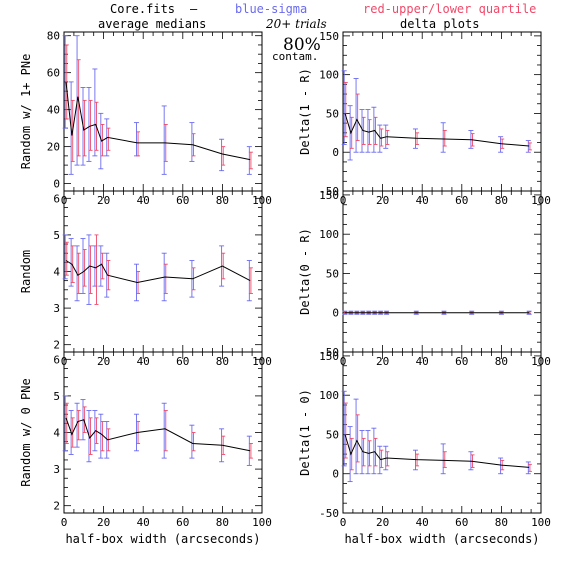 This screenshot has width=574, height=574. I want to click on y-axis-label: Delta(1 - 0), so click(305, 432).